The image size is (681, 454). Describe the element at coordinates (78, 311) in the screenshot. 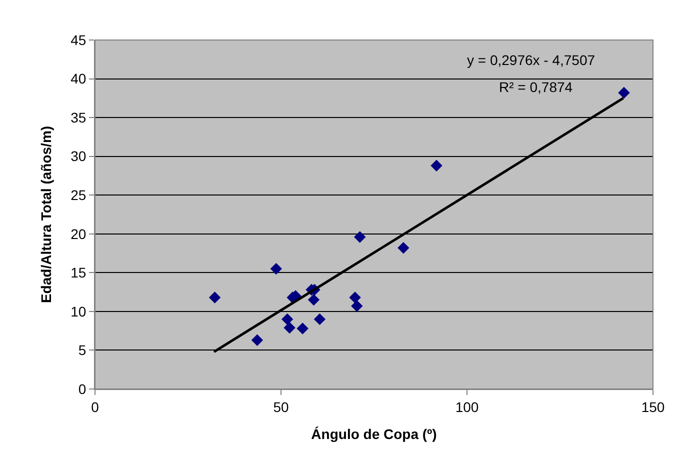

I see `y-tick-label: 10` at that location.